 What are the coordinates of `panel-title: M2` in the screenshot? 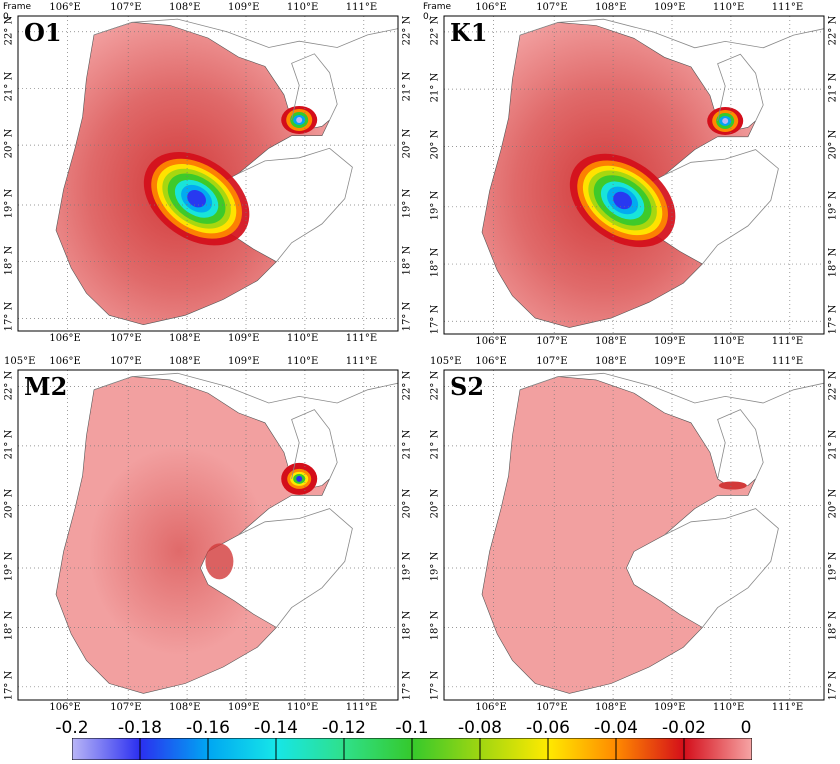 It's located at (46, 386).